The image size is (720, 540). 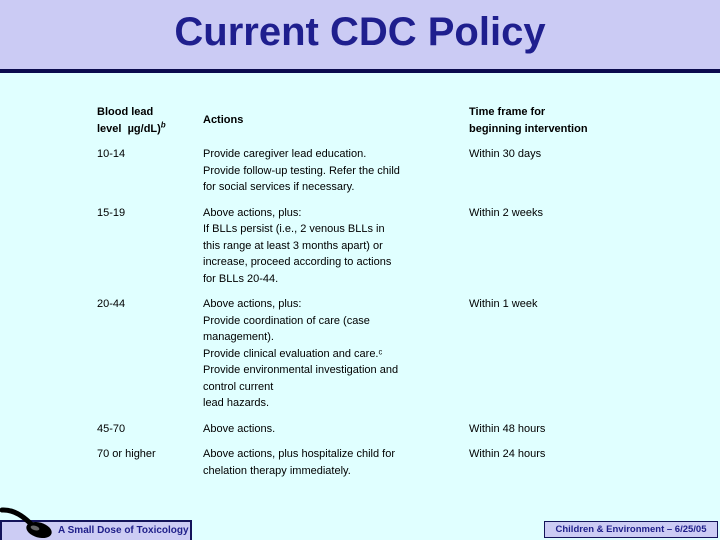 I want to click on col-header-actions: Actions, so click(x=223, y=120).